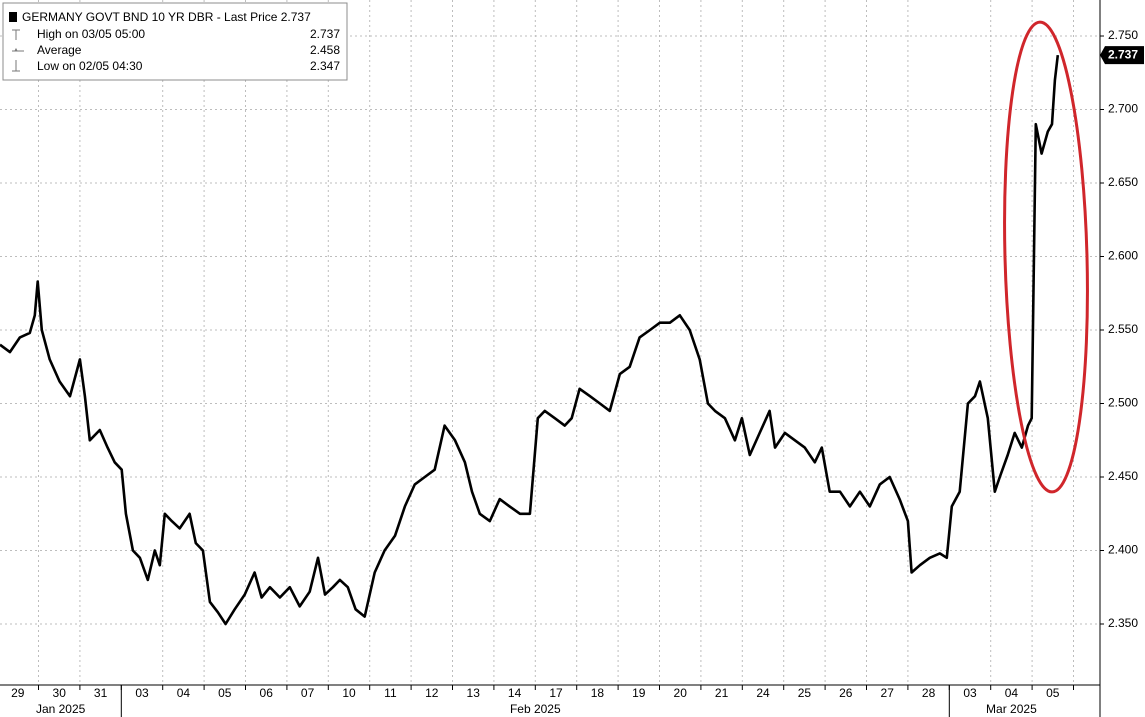 This screenshot has width=1145, height=717. What do you see at coordinates (390, 693) in the screenshot?
I see `x-tick-label: 11` at bounding box center [390, 693].